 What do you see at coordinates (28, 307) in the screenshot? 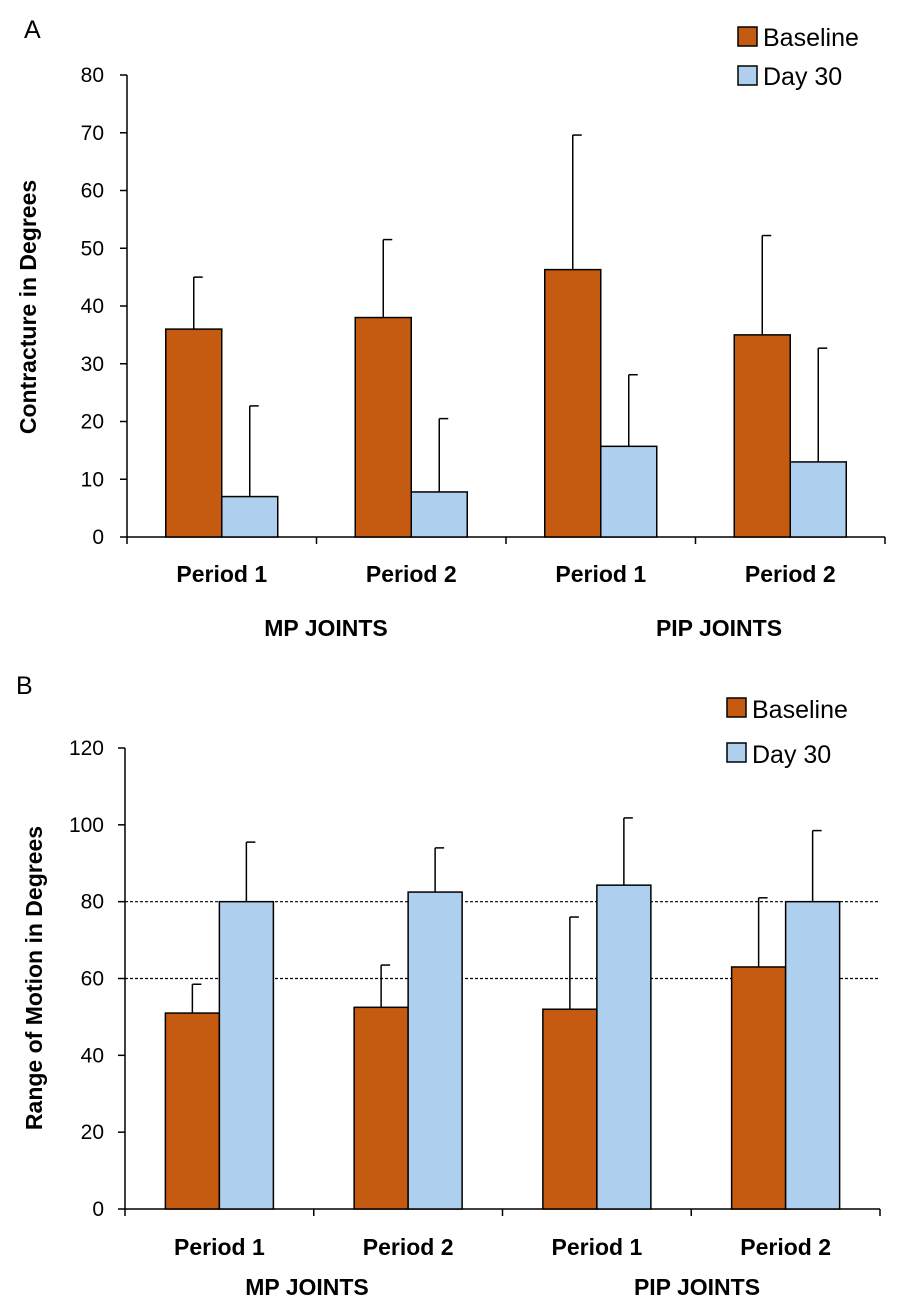
I see `panel-a-y-axis-label: Contracture in Degrees` at bounding box center [28, 307].